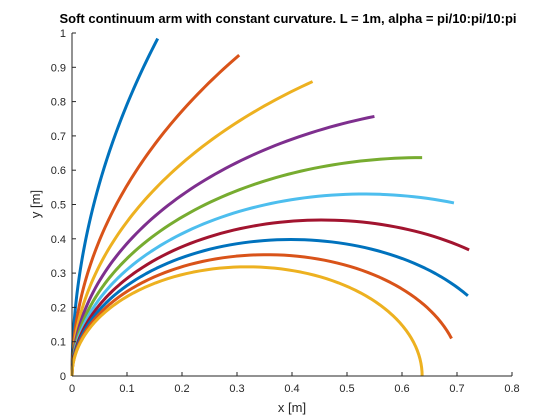  Describe the element at coordinates (35, 204) in the screenshot. I see `y-axis-label: y [m]` at that location.